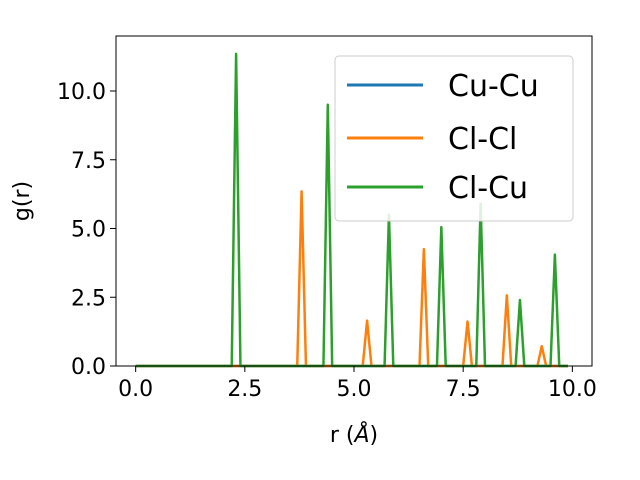 This screenshot has height=480, width=640. I want to click on x-tick-label: 10.0, so click(572, 389).